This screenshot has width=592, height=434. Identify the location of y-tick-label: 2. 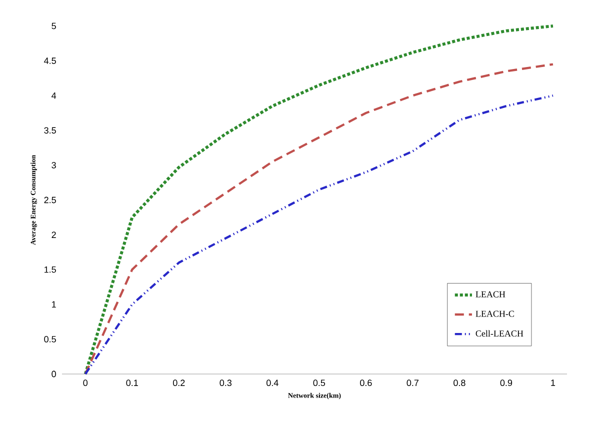
(54, 235).